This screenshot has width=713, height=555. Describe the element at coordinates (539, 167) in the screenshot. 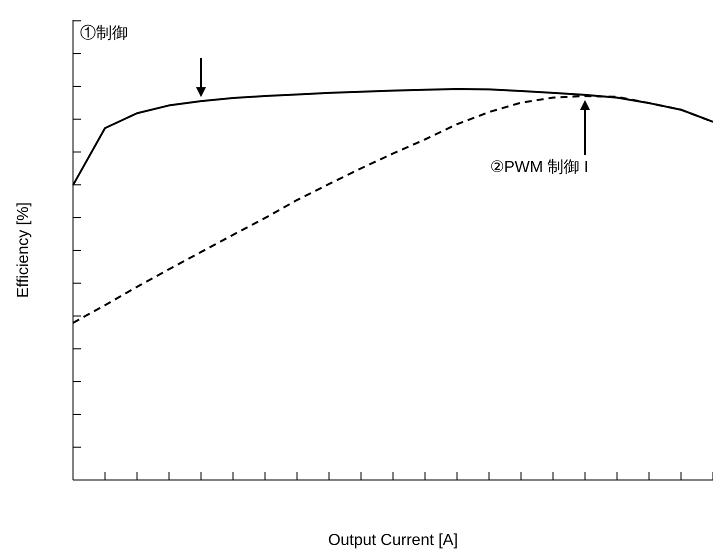

I see `text: ②PWM 制御 I` at that location.